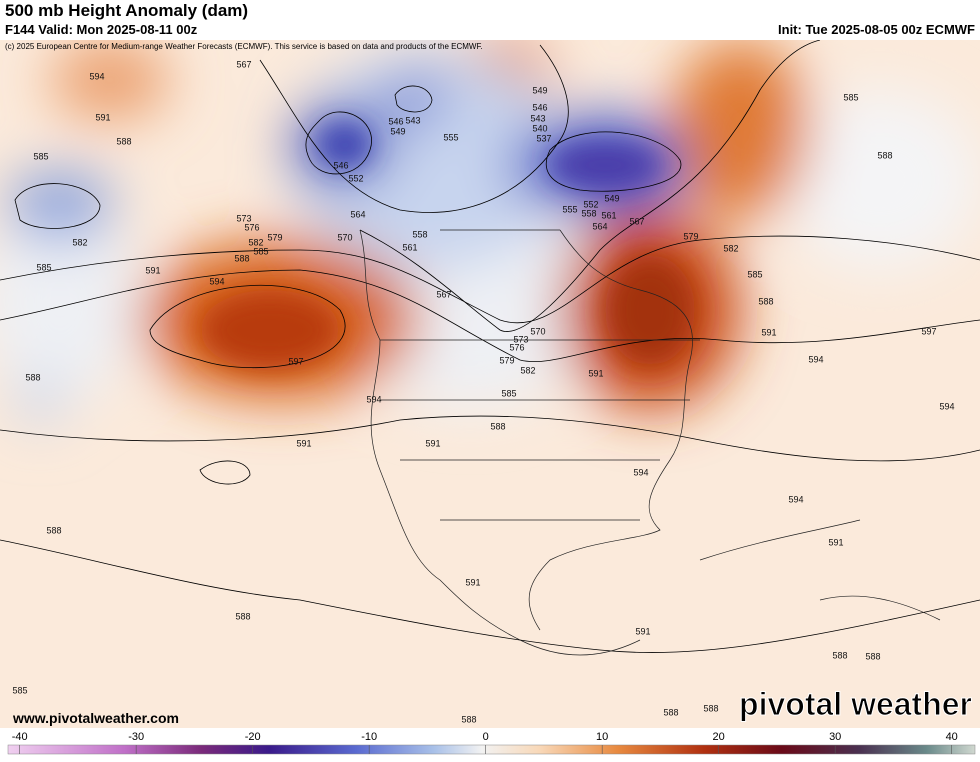  What do you see at coordinates (602, 737) in the screenshot?
I see `colorbar-tick-label: 10` at bounding box center [602, 737].